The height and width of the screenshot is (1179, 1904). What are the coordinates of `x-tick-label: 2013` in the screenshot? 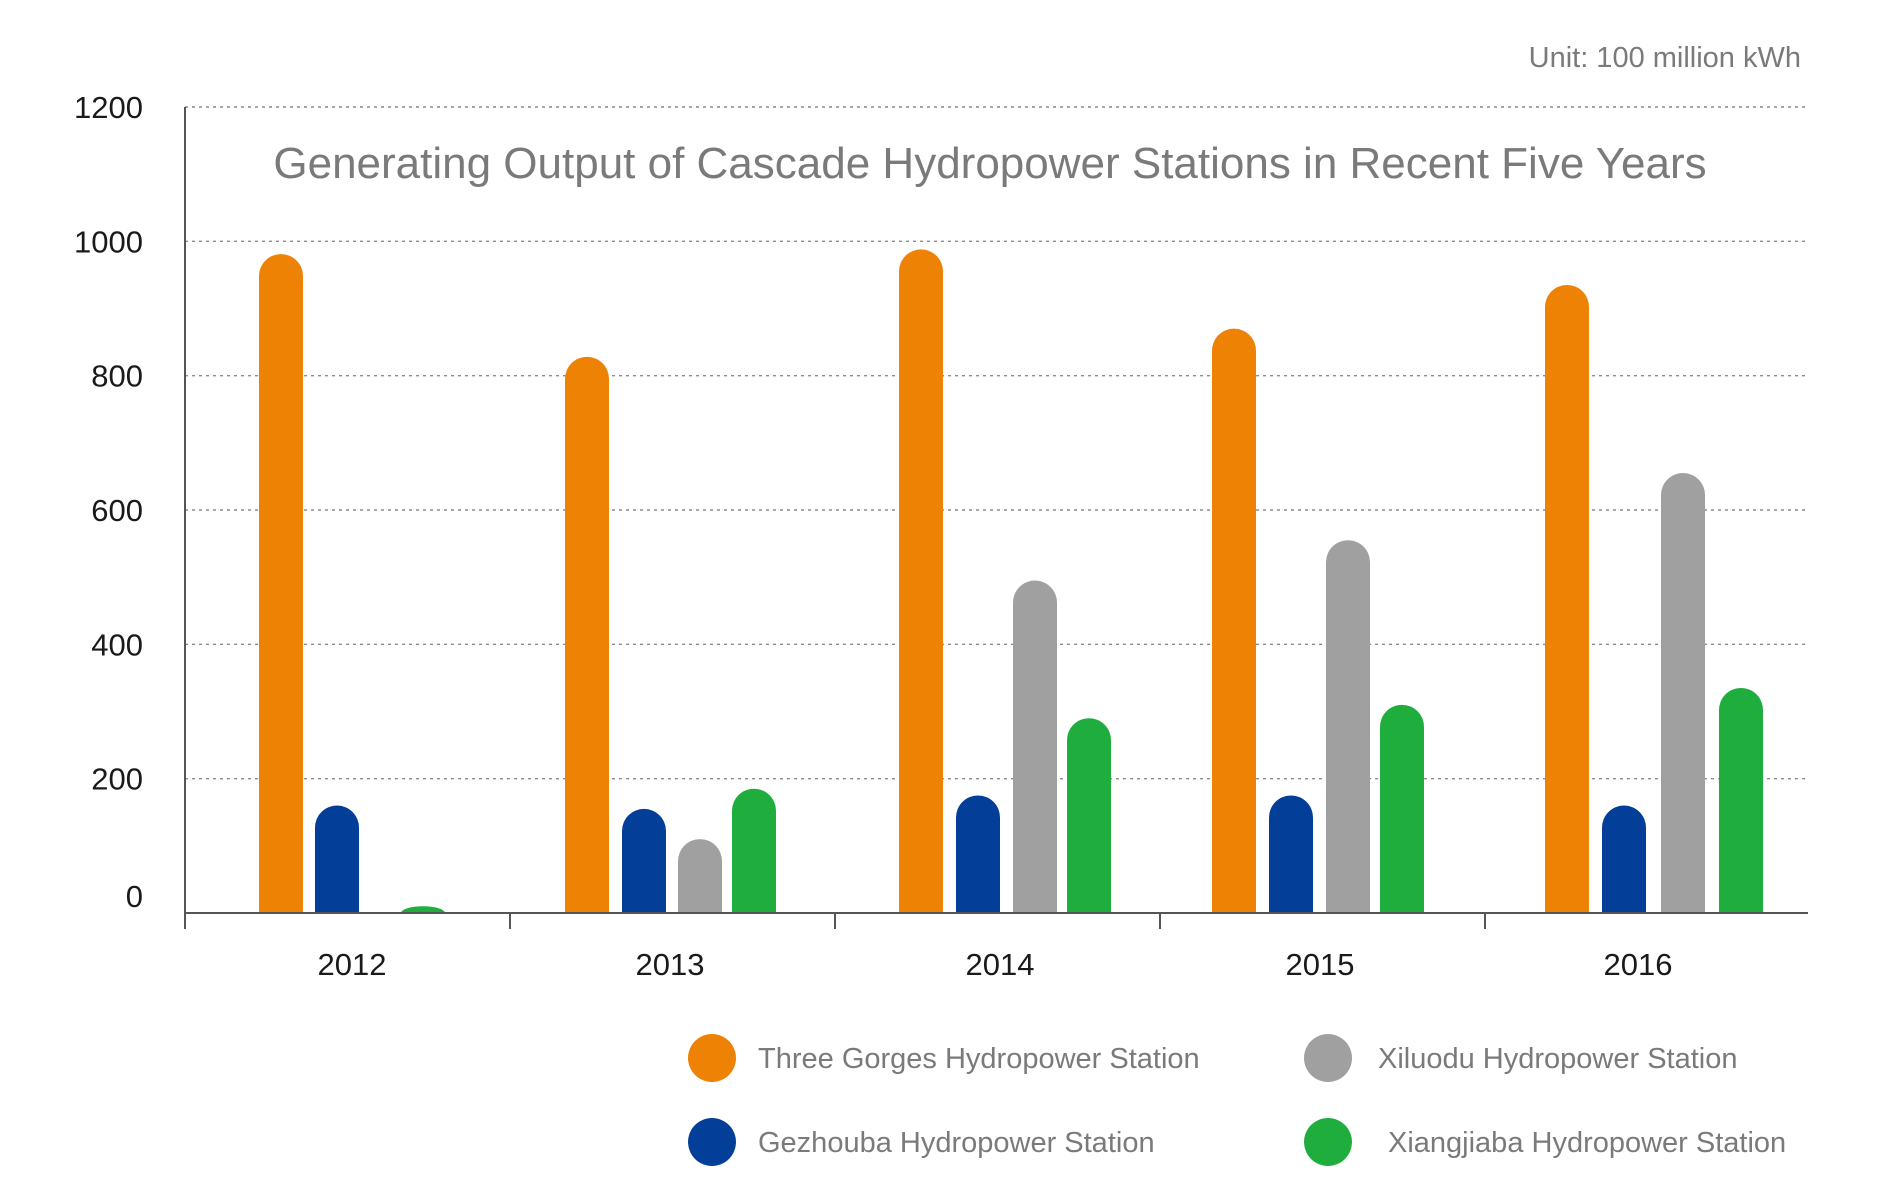 It's located at (670, 964).